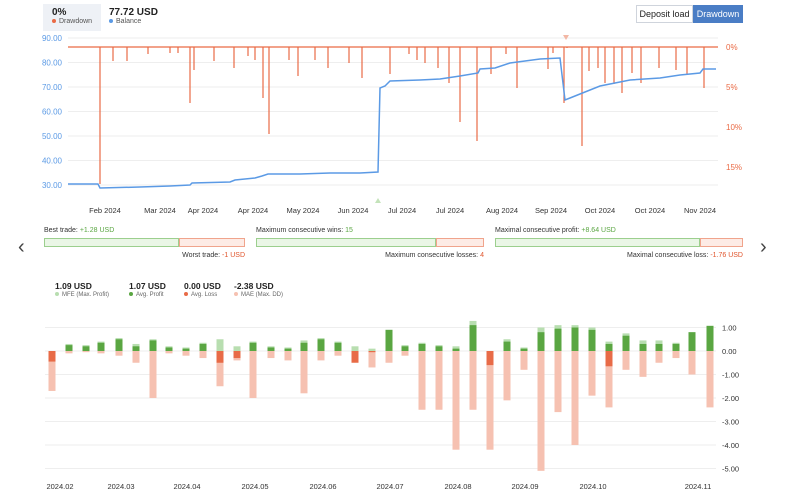 Image resolution: width=790 pixels, height=495 pixels. Describe the element at coordinates (236, 294) in the screenshot. I see `mae-dot-icon` at that location.